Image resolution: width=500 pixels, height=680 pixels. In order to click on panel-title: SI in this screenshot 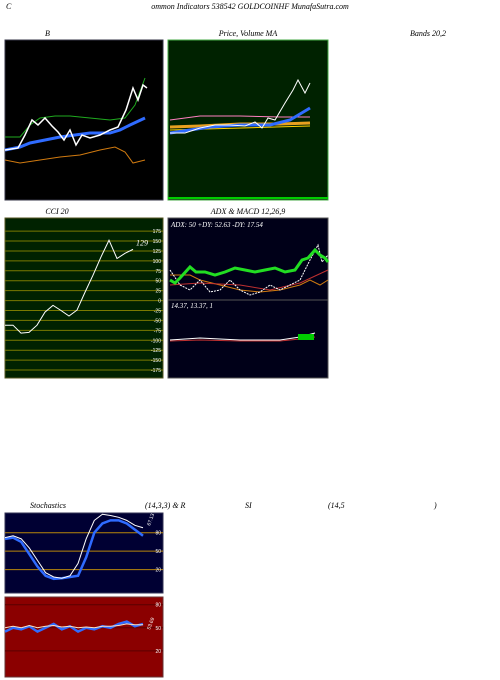, I will do `click(248, 505)`.